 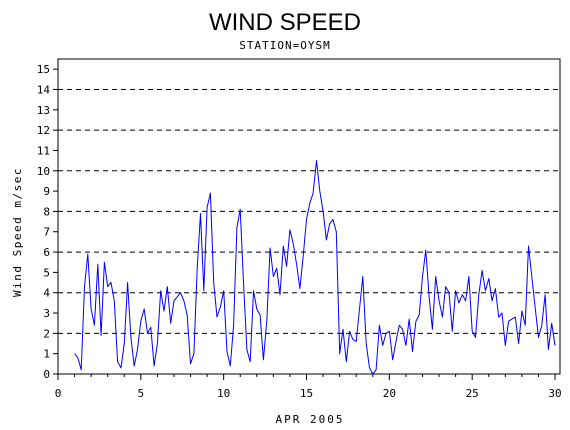 I want to click on y-tick-label: 3, so click(x=46, y=313).